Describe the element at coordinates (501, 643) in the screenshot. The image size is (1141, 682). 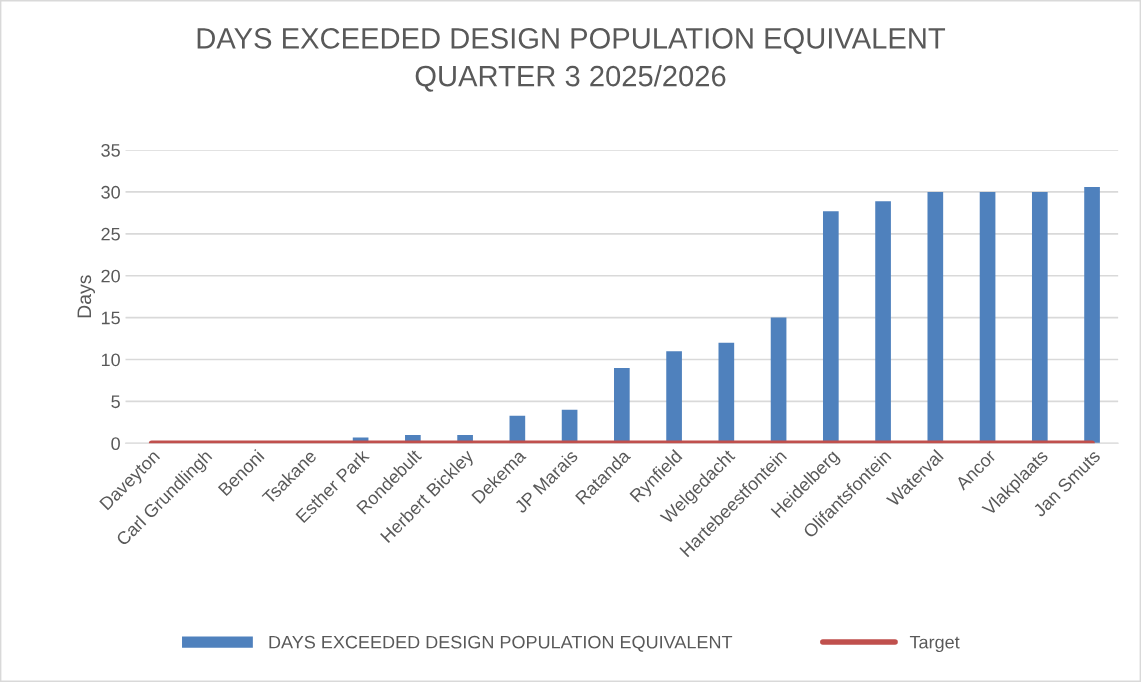
I see `legend-label: DAYS EXCEEDED DESIGN POPULATION EQUIVALENT` at that location.